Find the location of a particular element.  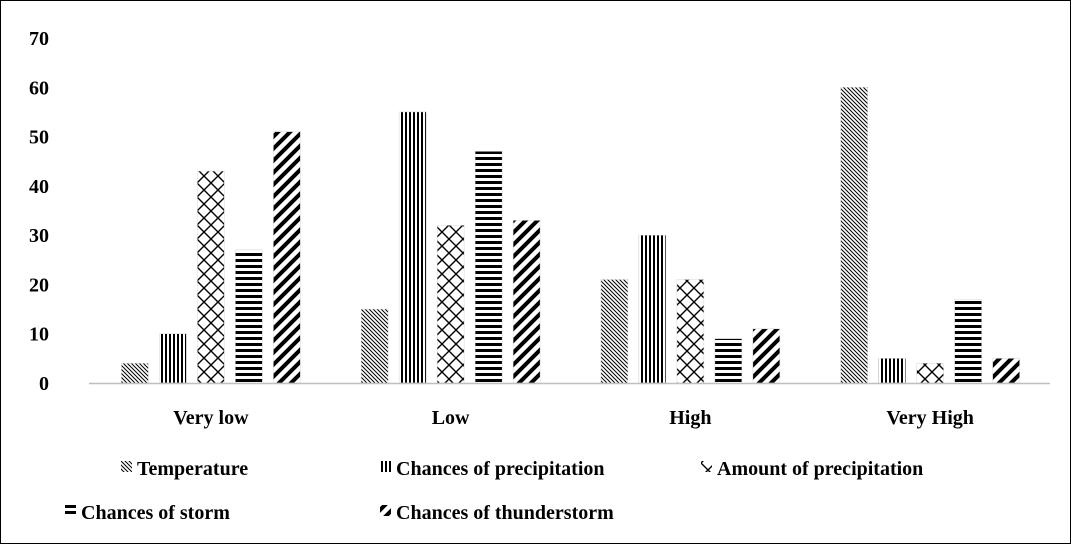

legend-label: Chances of precipitation is located at coordinates (500, 469).